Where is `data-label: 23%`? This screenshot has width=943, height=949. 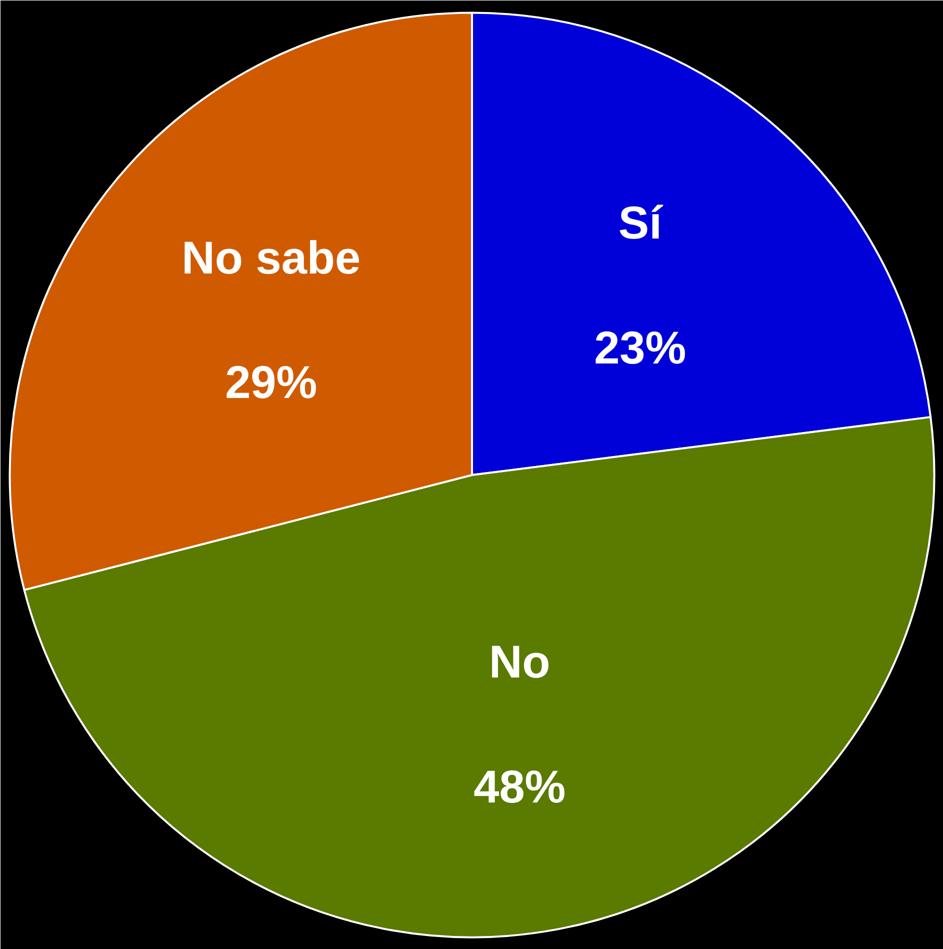
data-label: 23% is located at coordinates (640, 347).